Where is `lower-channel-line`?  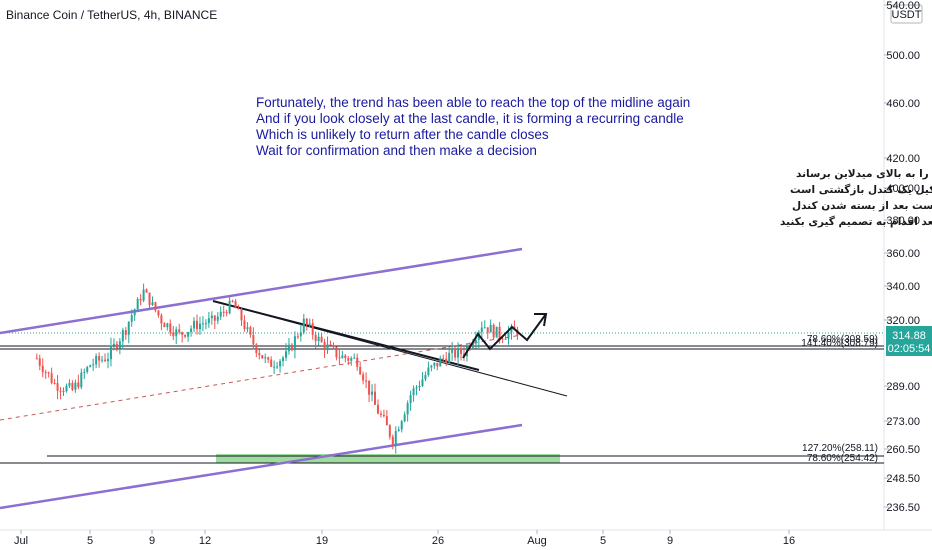 lower-channel-line is located at coordinates (261, 466).